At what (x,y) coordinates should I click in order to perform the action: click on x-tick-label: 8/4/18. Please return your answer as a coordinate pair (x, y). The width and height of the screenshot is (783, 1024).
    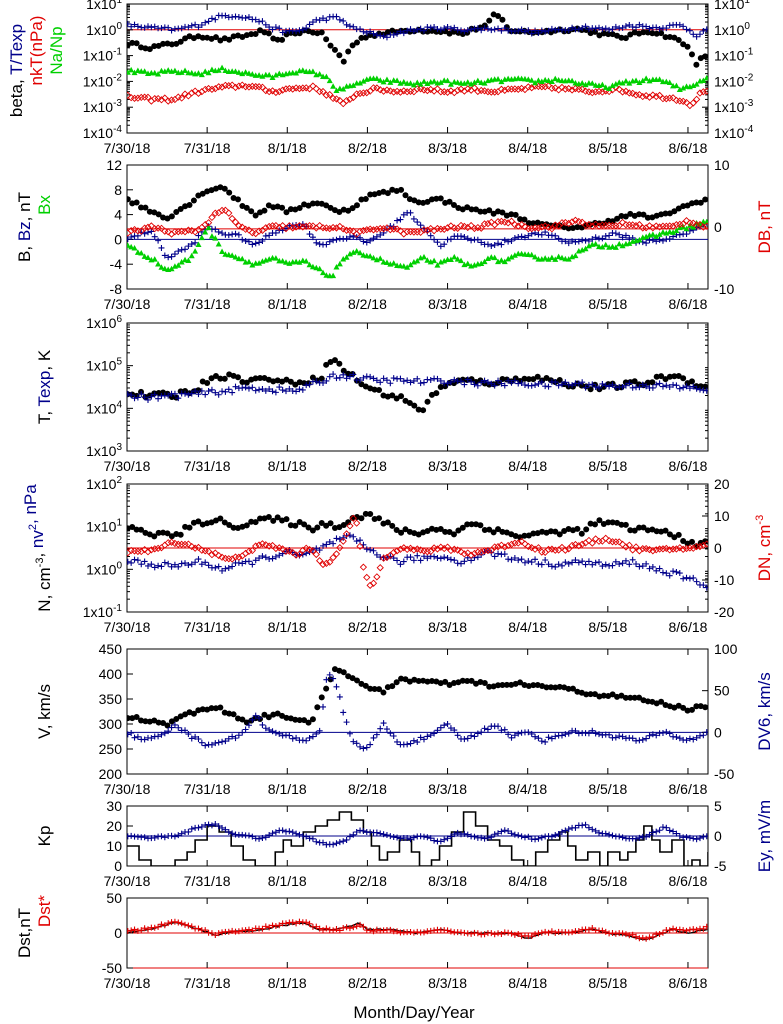
    Looking at the image, I should click on (527, 789).